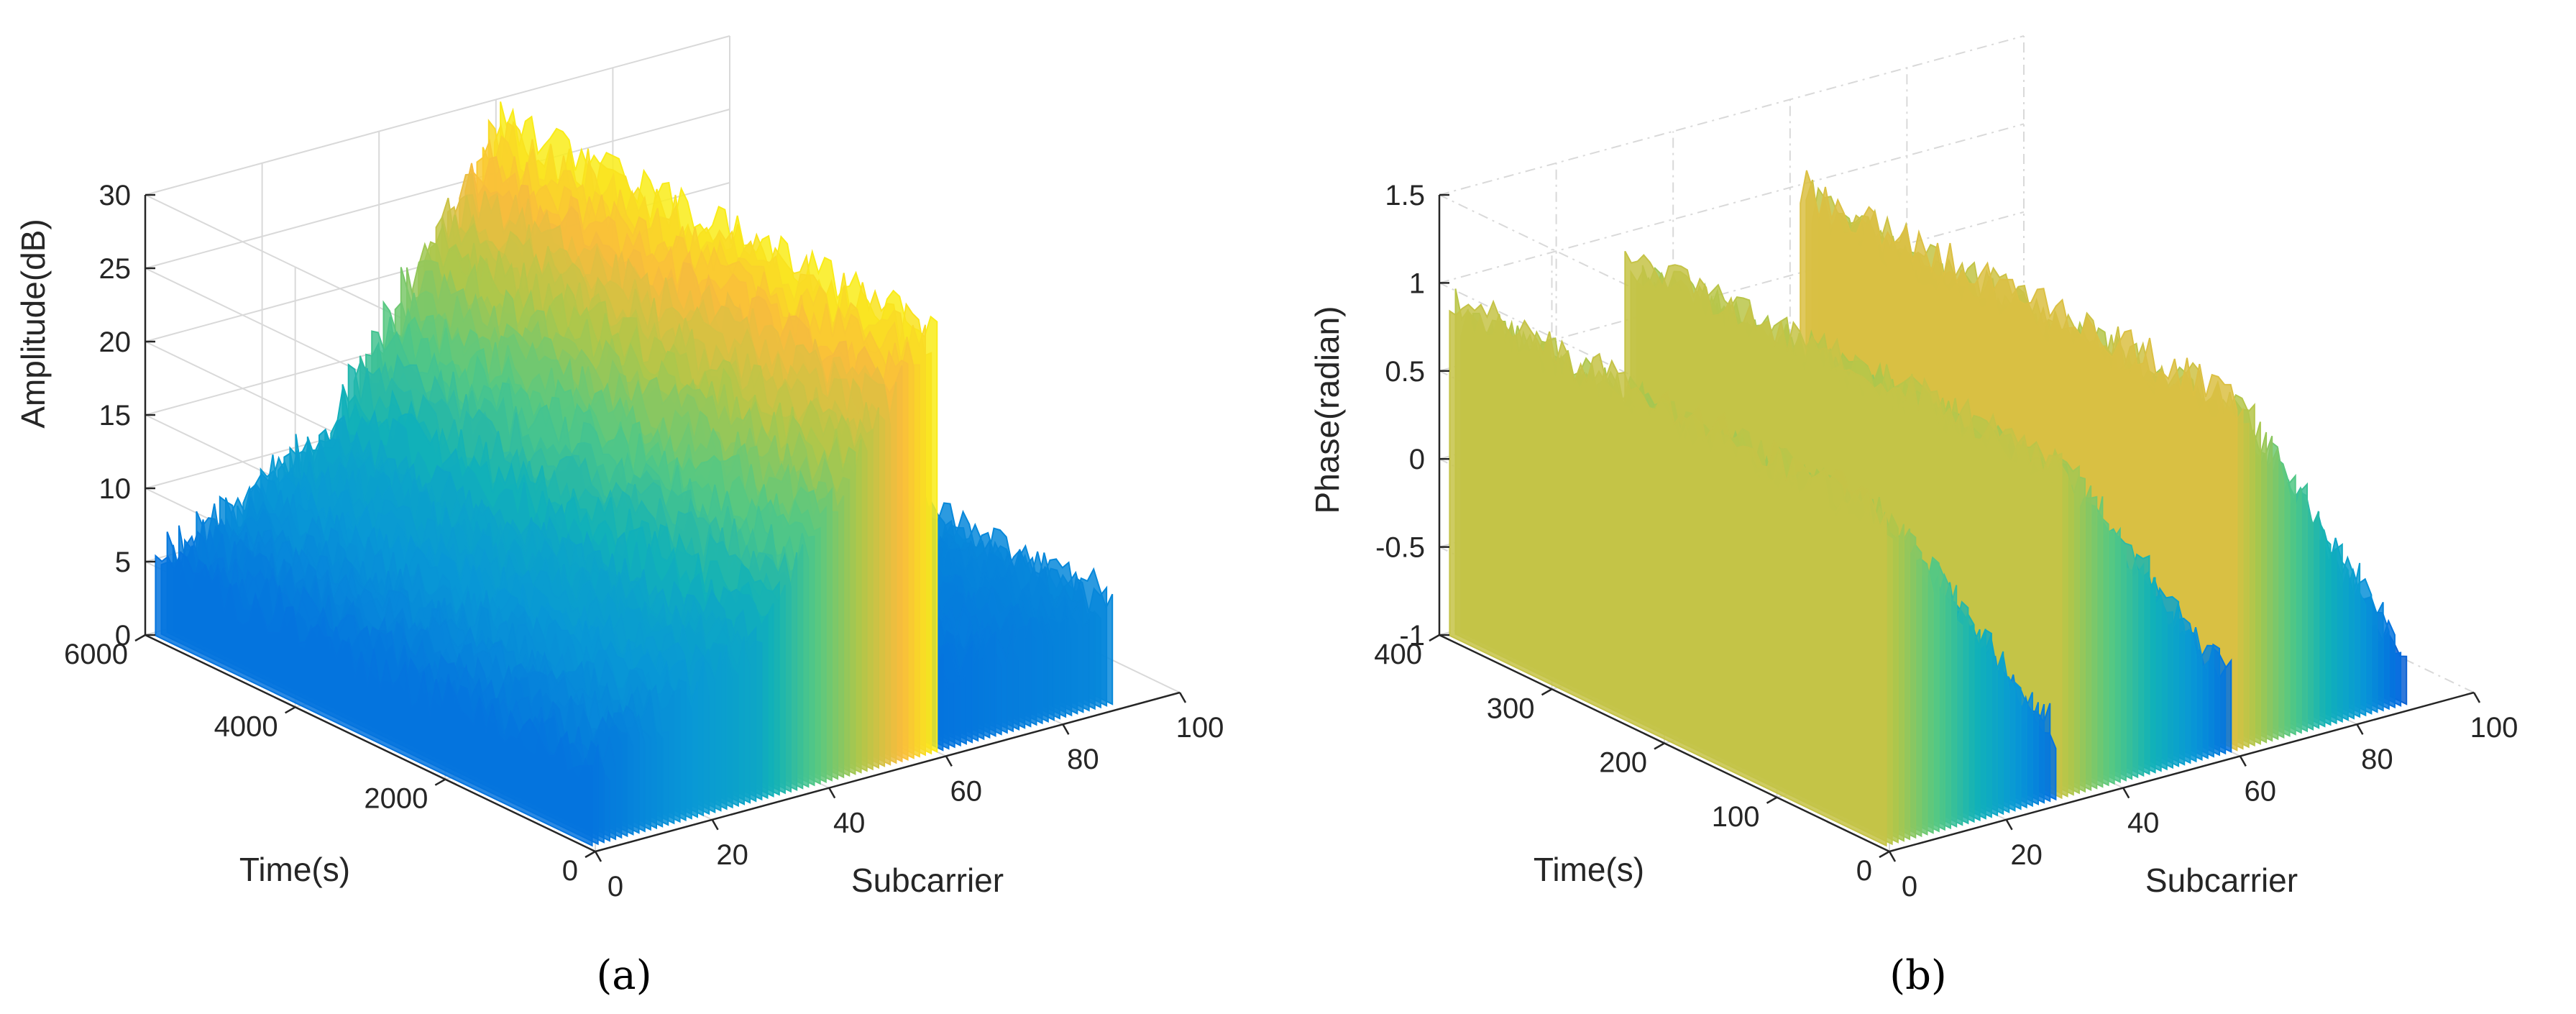 This screenshot has width=2576, height=1014. I want to click on z-tick-label: 10, so click(115, 489).